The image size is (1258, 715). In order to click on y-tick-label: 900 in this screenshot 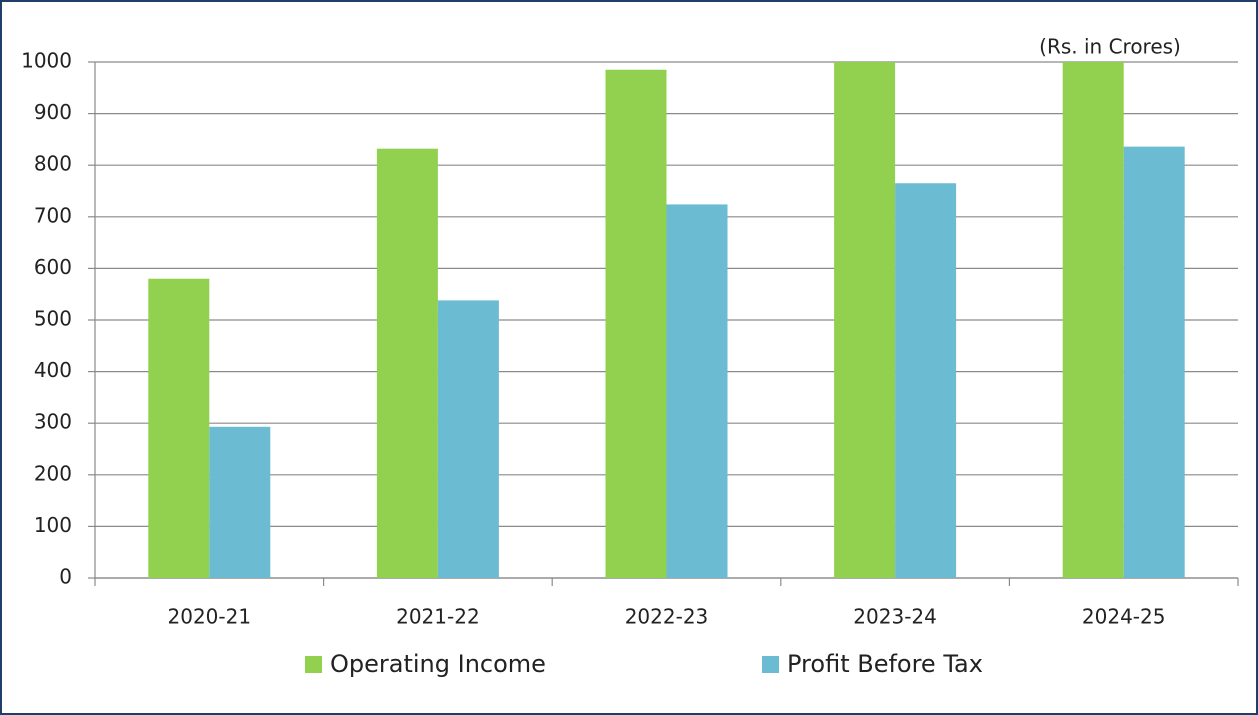, I will do `click(53, 112)`.